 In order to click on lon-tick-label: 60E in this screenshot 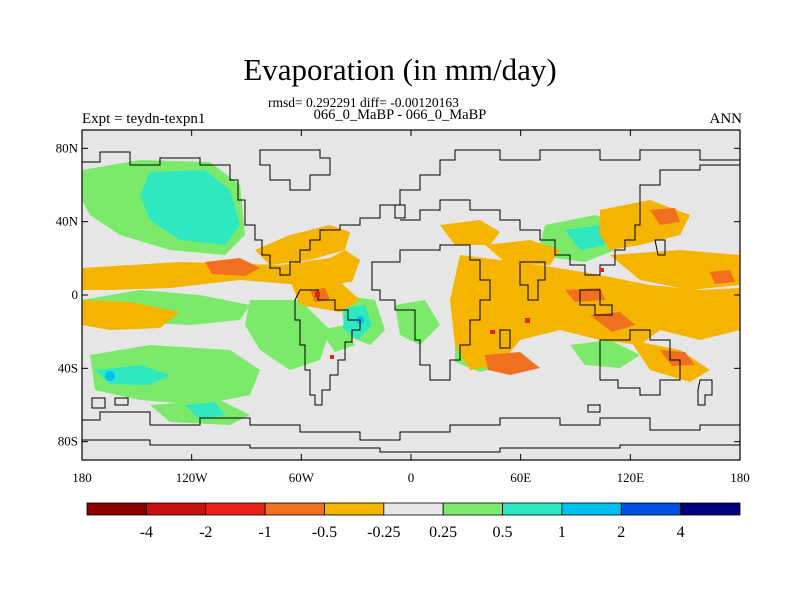, I will do `click(520, 477)`.